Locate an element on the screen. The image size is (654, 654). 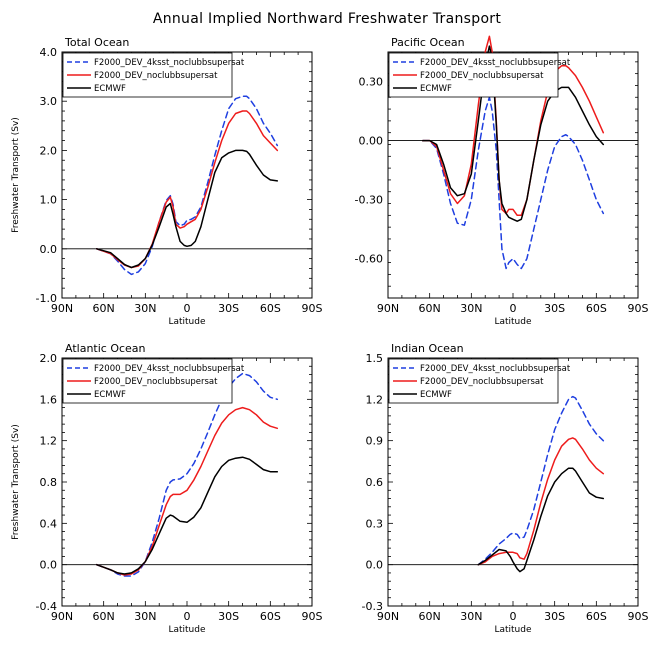
y-tick-label: 0.3 is located at coordinates (375, 523).